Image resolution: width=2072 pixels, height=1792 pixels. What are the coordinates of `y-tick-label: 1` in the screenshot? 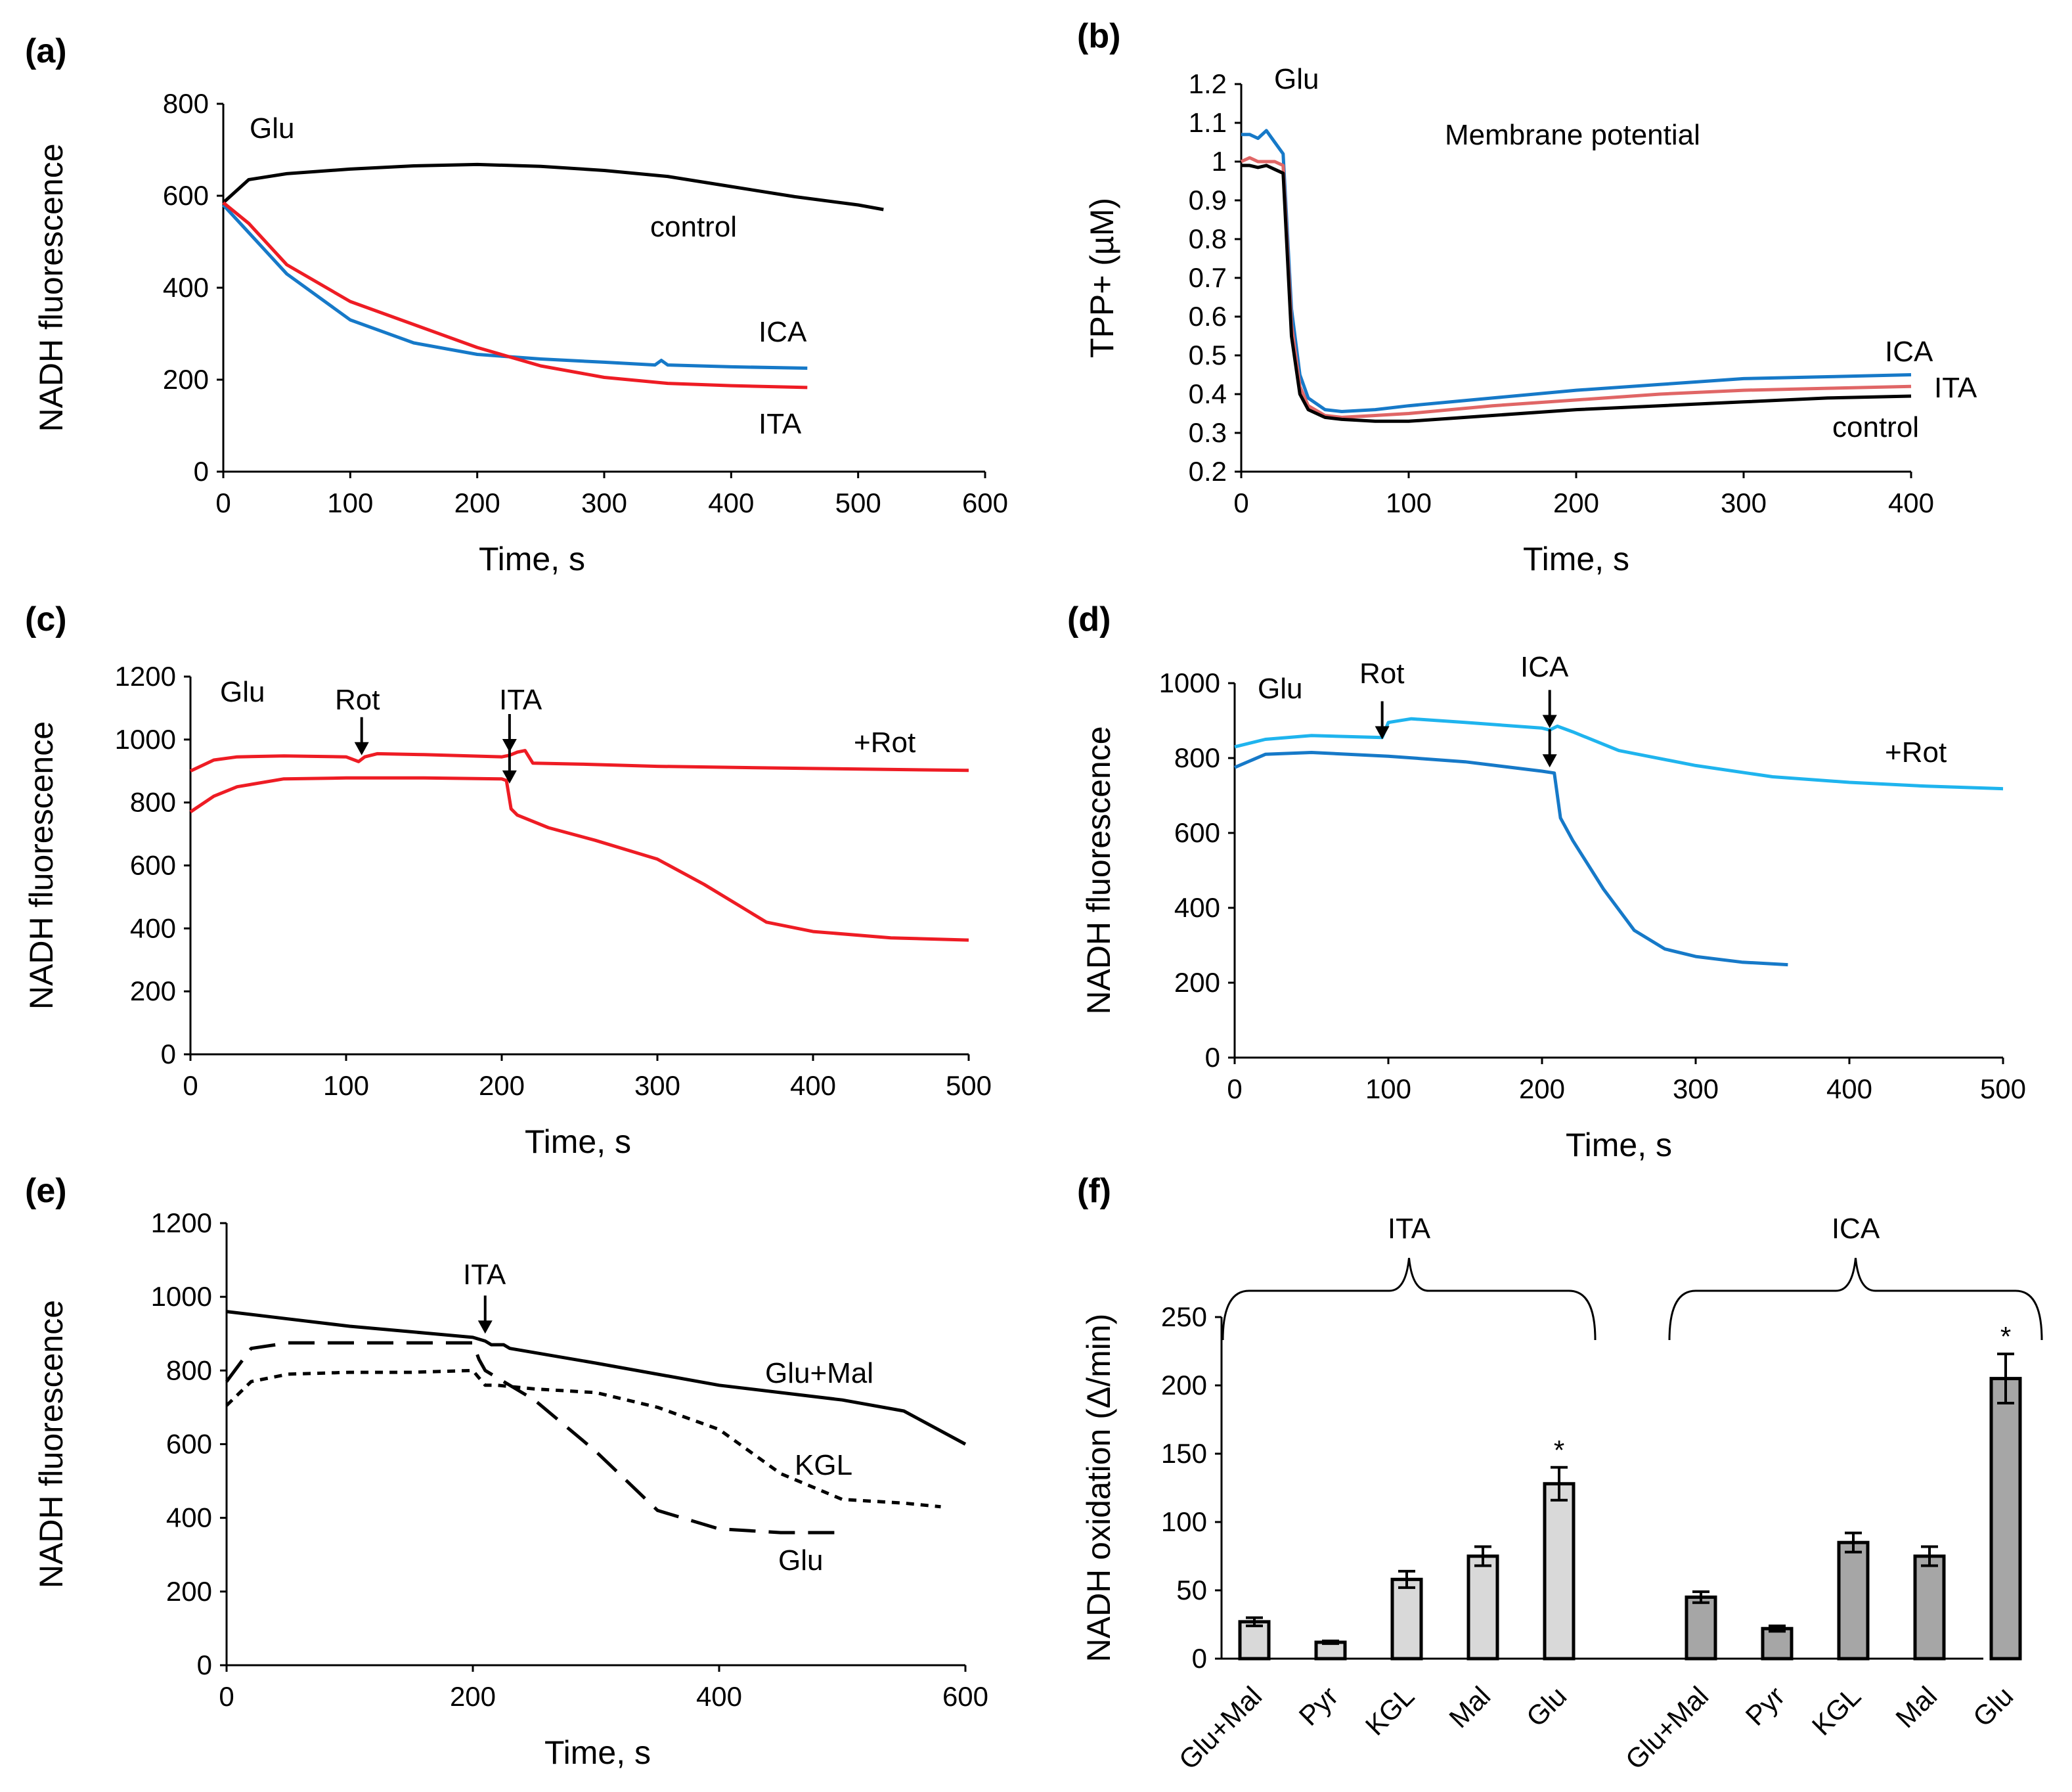 It's located at (1220, 161).